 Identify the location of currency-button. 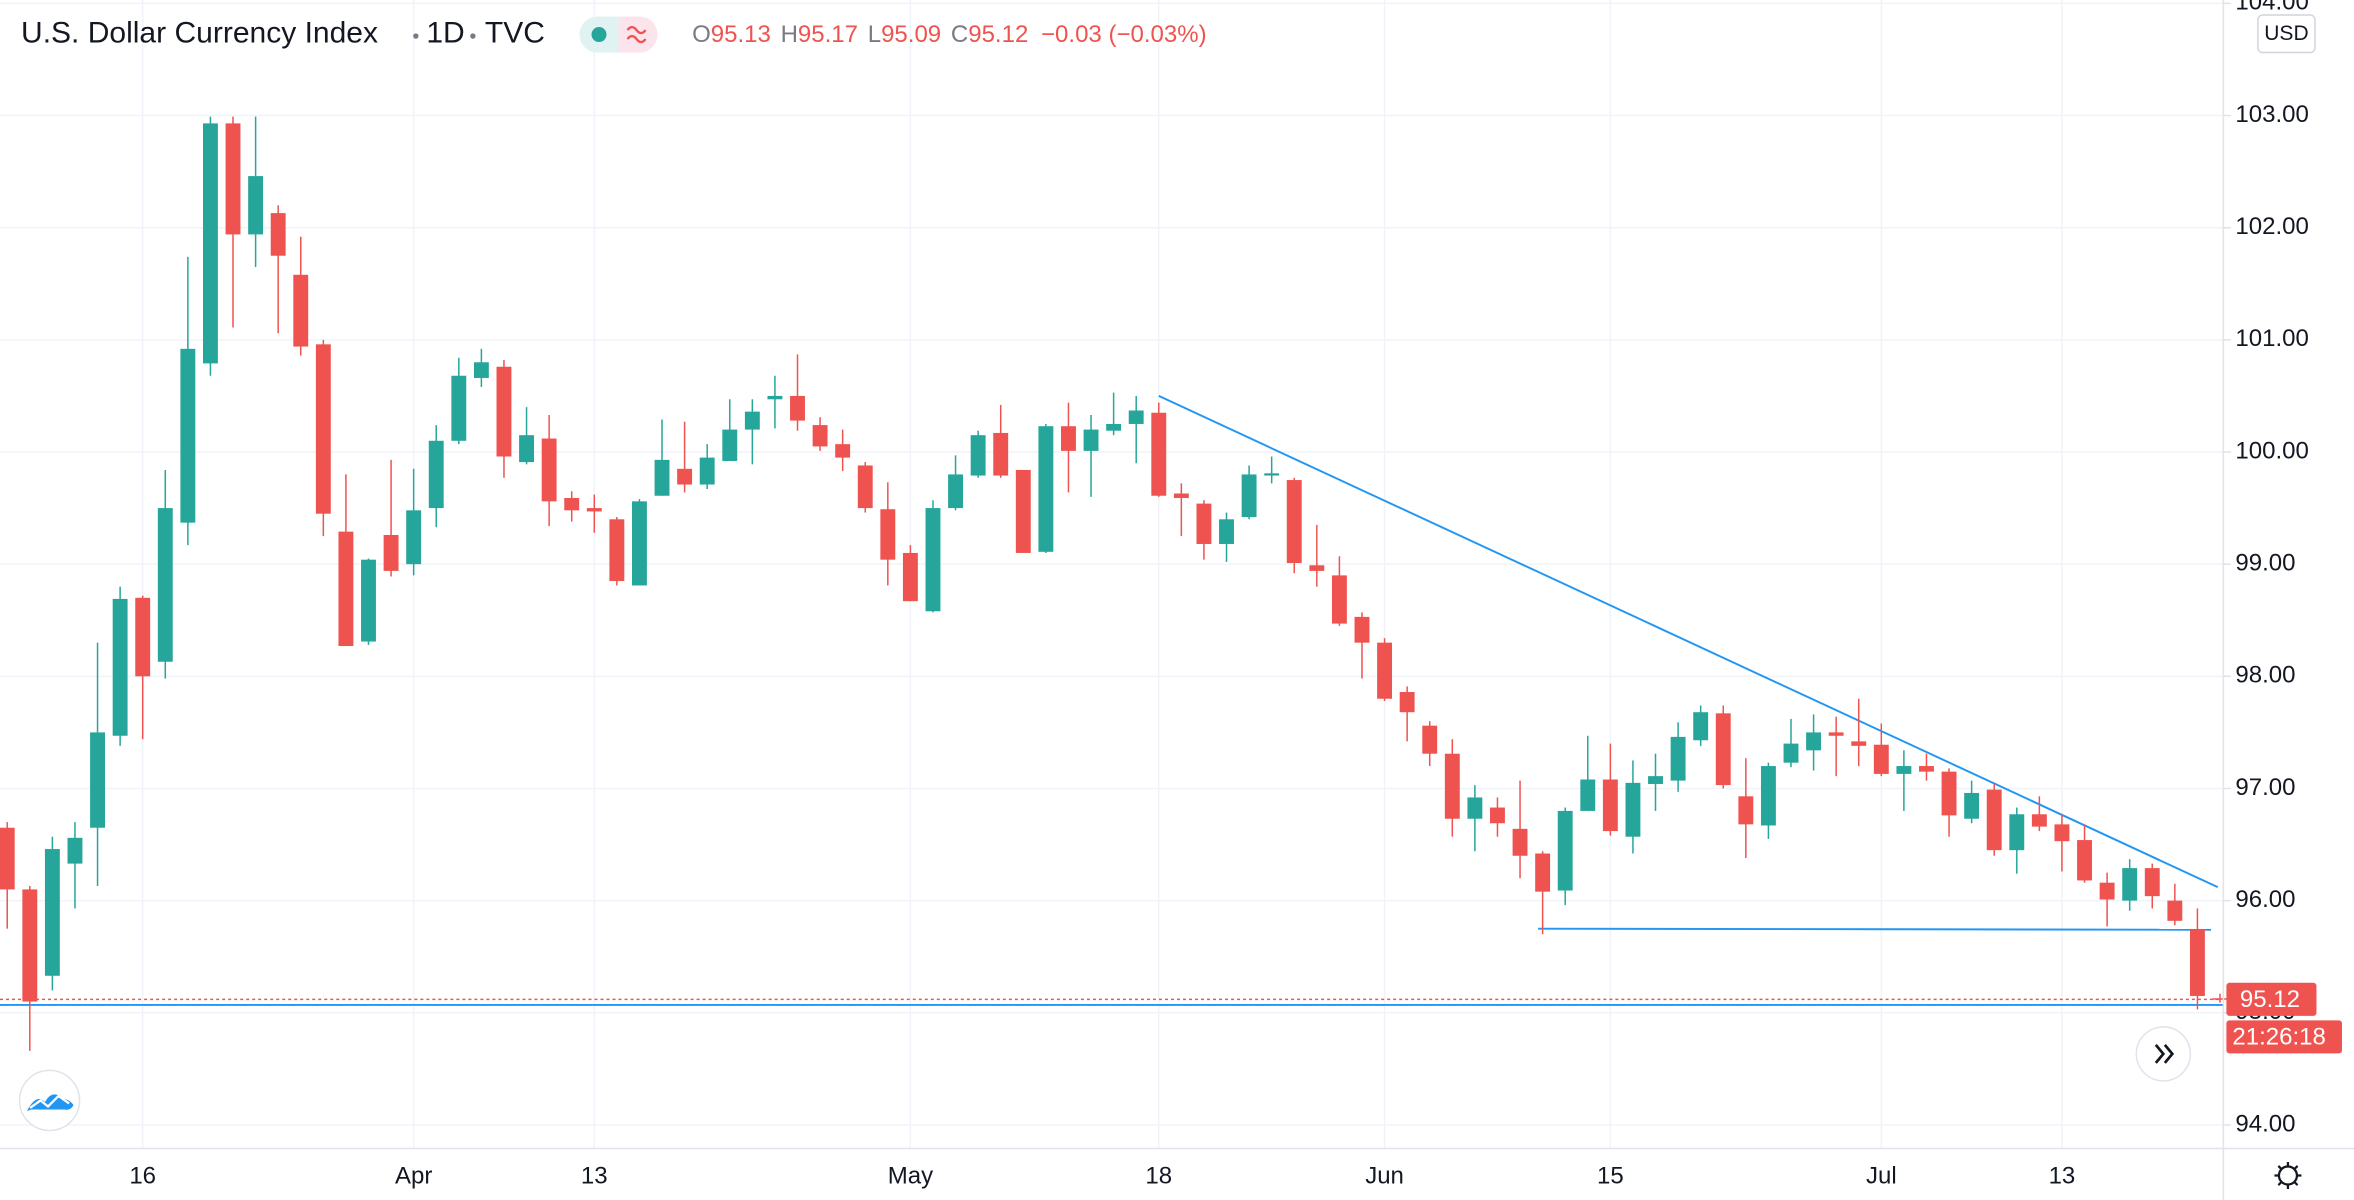
(2286, 34).